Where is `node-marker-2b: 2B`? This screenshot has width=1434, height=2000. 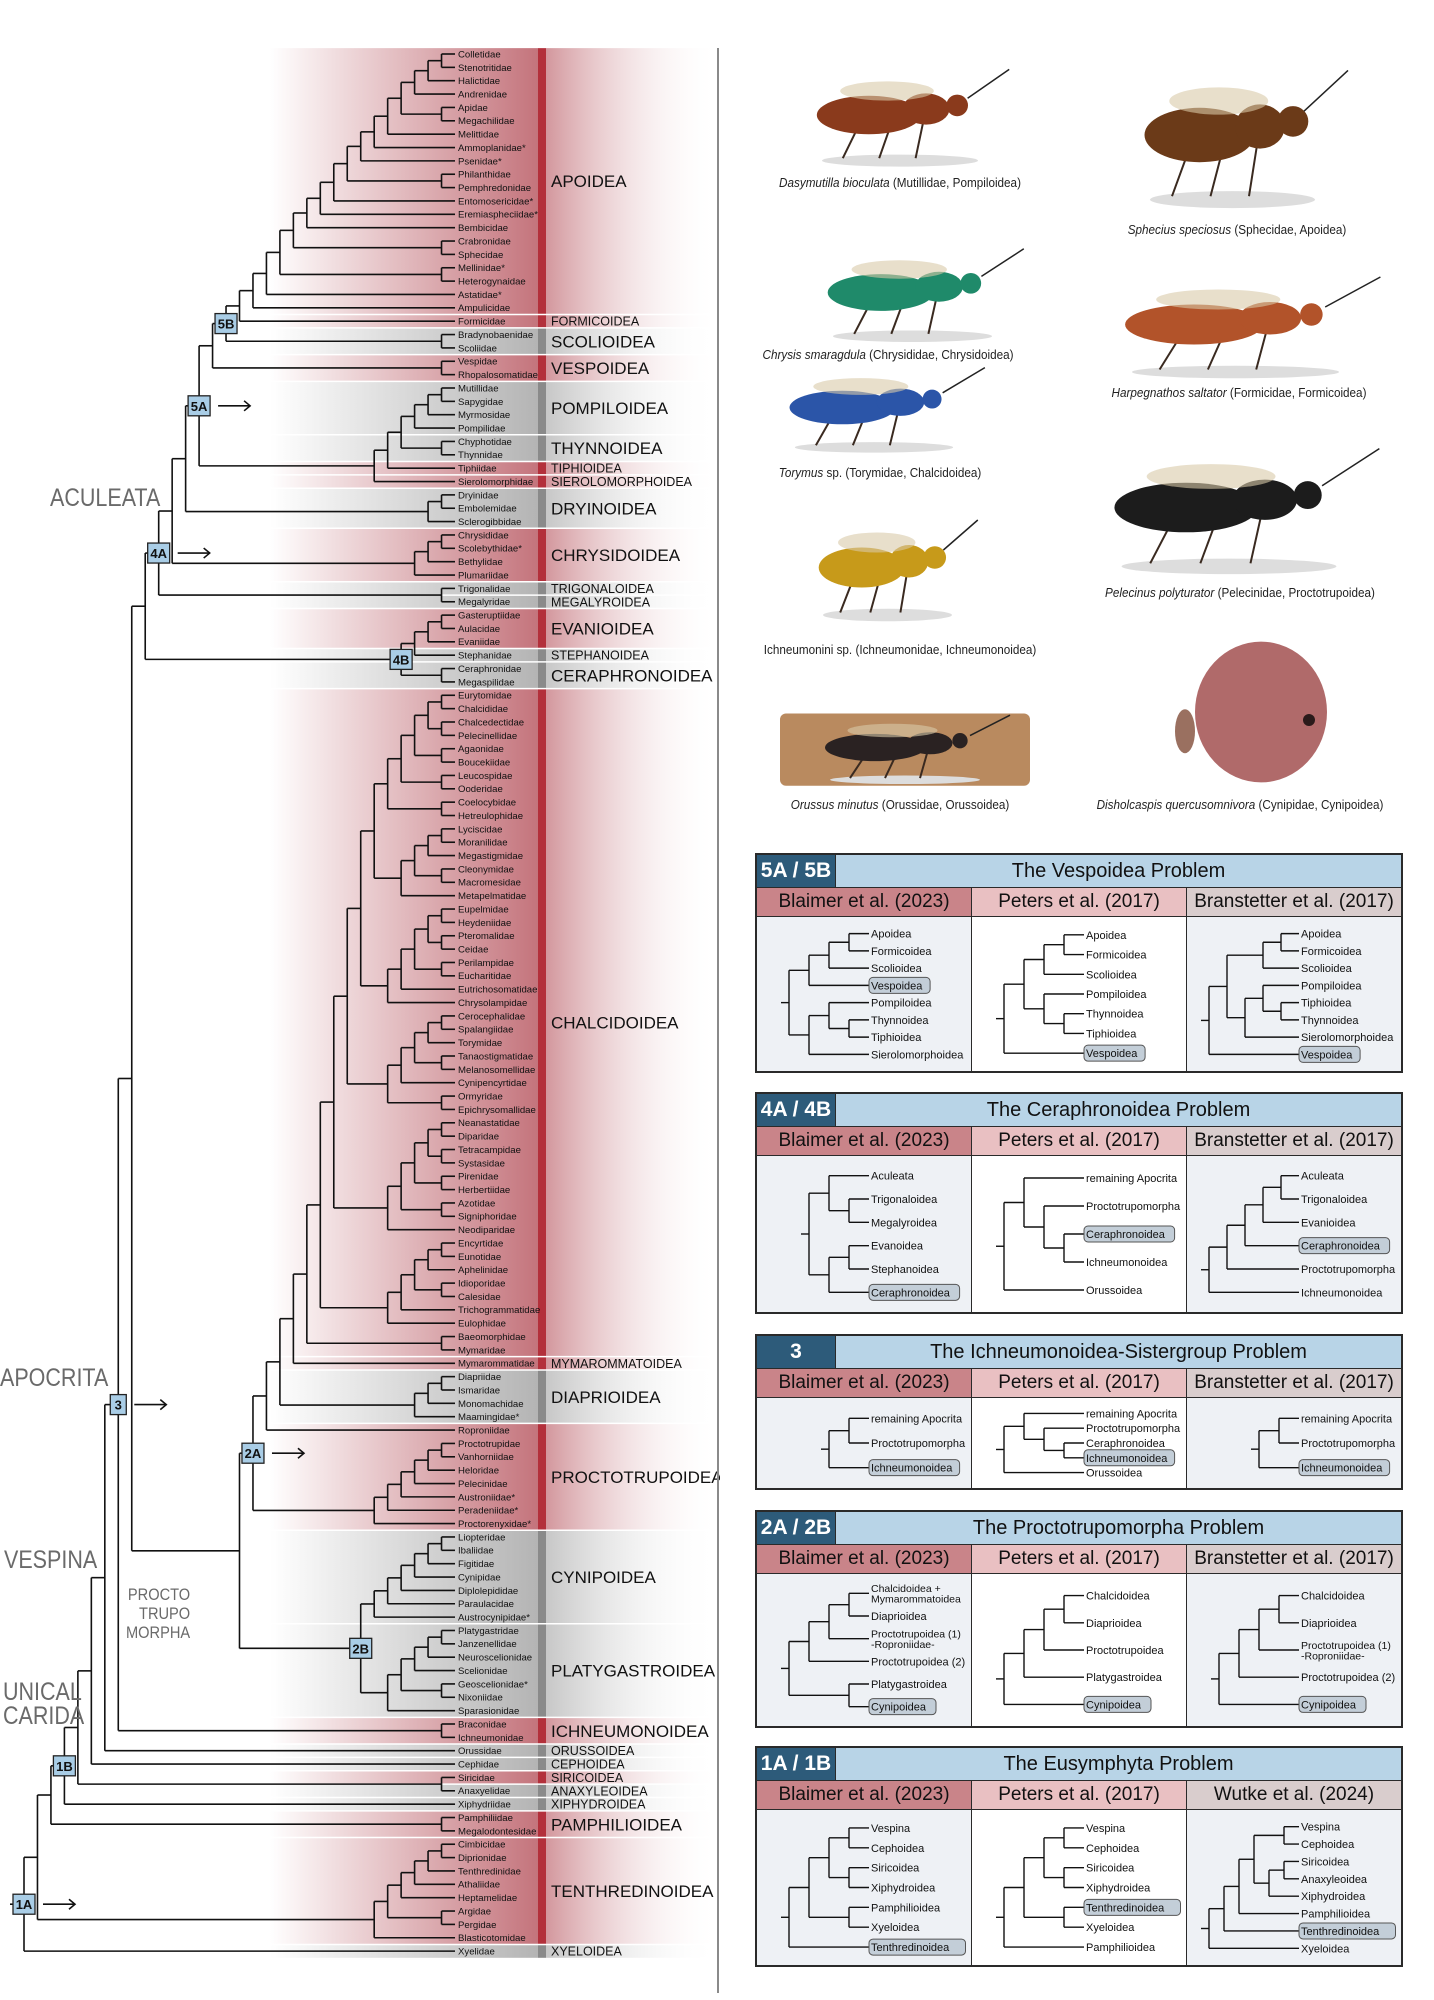
node-marker-2b: 2B is located at coordinates (361, 1648).